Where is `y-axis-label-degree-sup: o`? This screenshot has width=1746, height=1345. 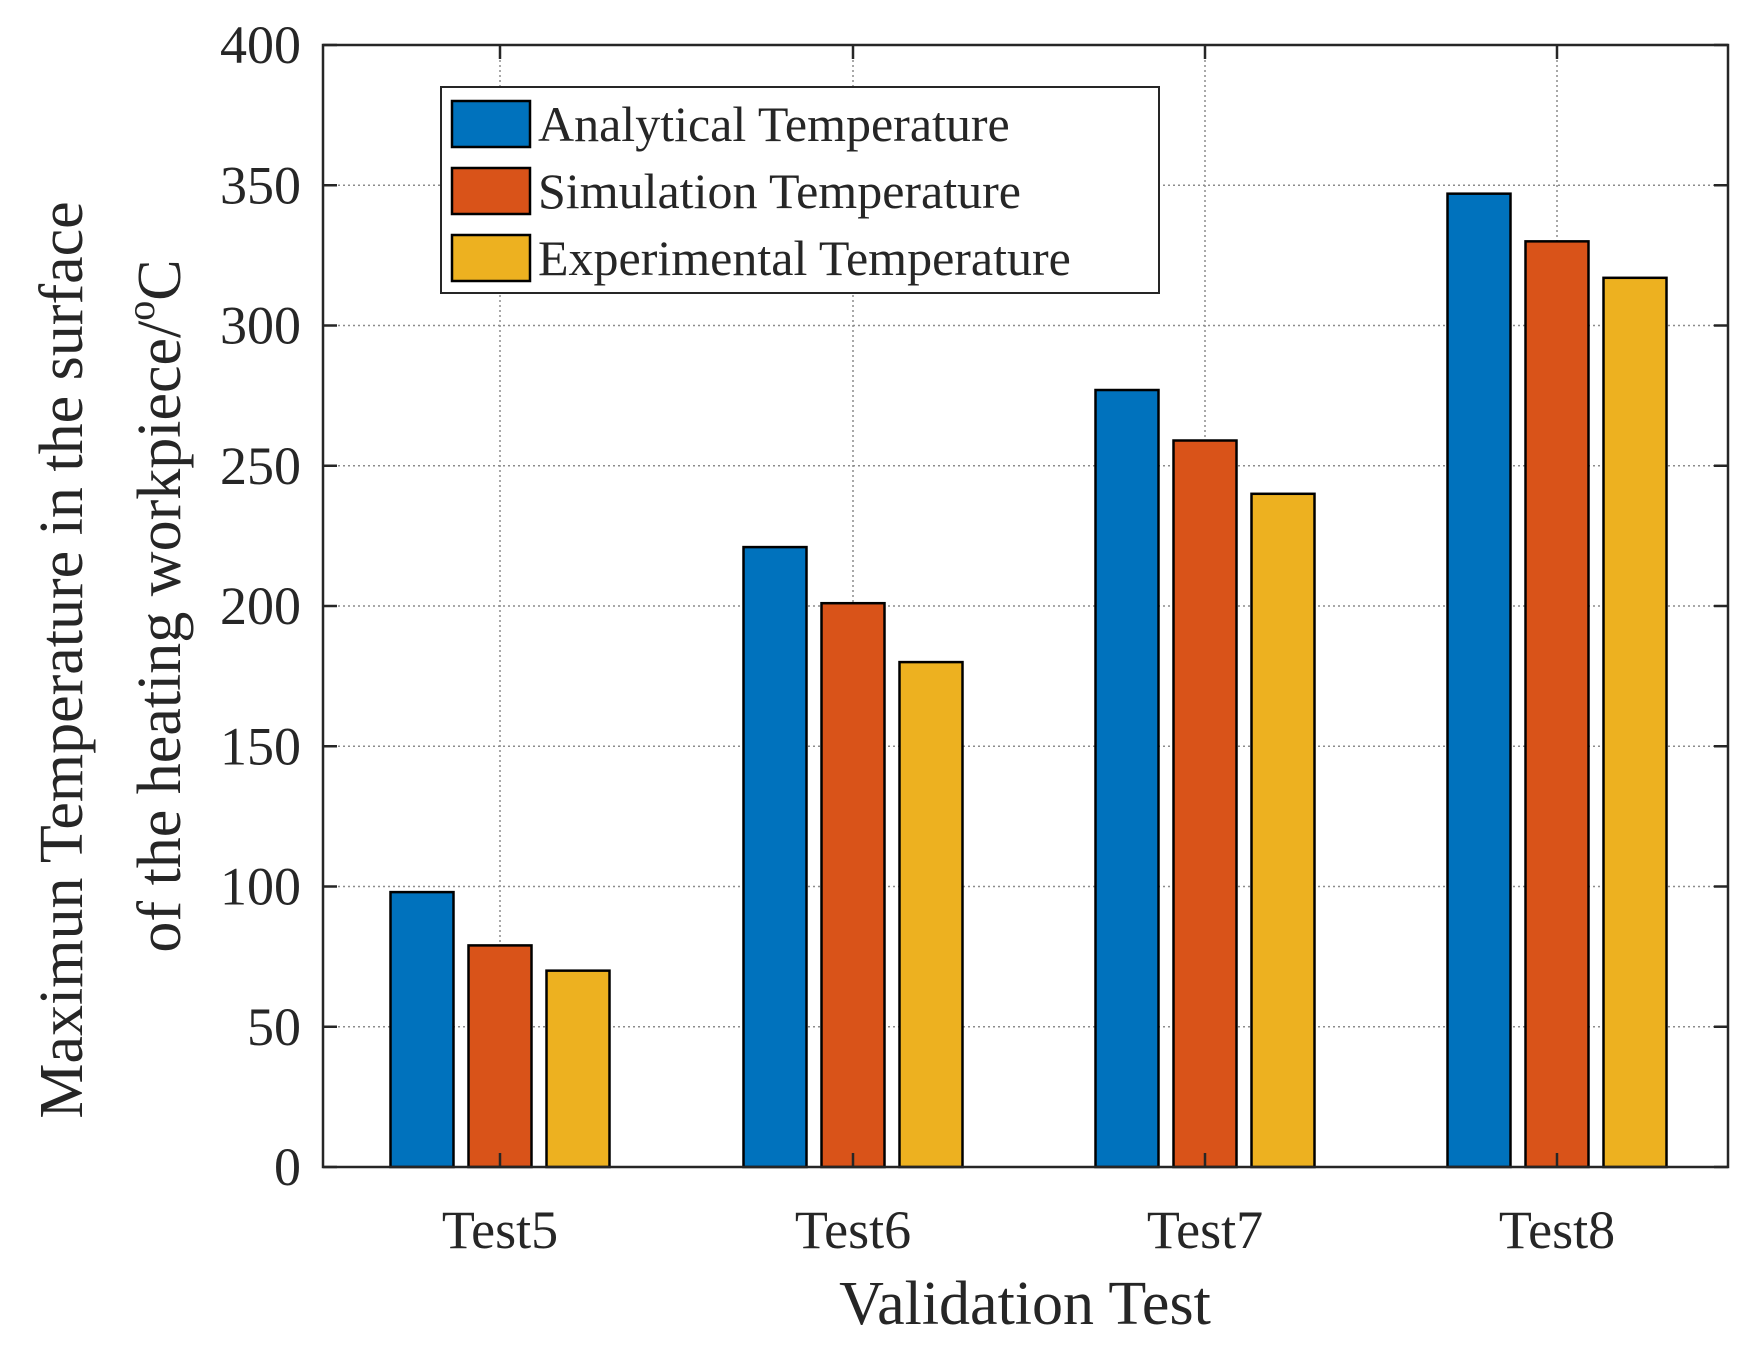
y-axis-label-degree-sup: o is located at coordinates (140, 311).